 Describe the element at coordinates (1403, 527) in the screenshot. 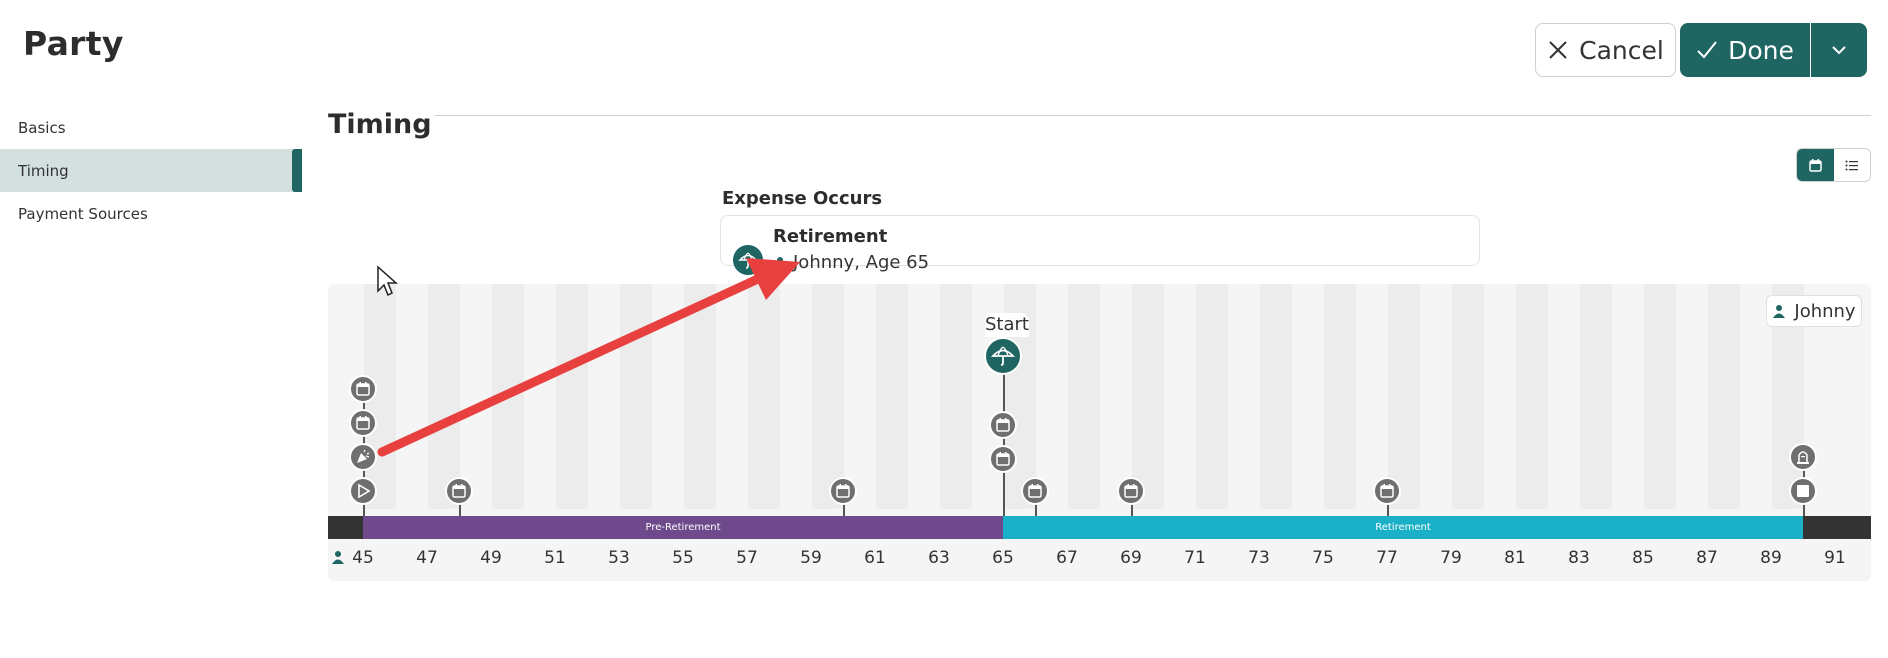

I see `retirement-band: Retirement` at that location.